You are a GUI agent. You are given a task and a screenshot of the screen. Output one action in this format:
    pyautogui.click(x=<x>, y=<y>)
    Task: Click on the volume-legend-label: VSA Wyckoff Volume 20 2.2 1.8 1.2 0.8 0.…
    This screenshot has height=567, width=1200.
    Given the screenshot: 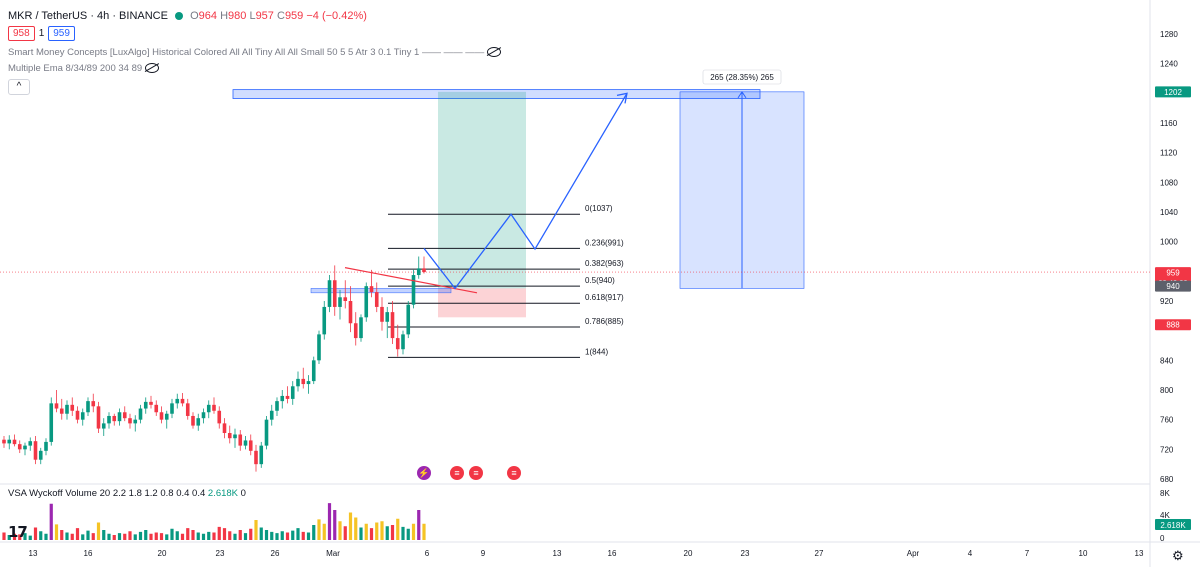 What is the action you would take?
    pyautogui.click(x=107, y=493)
    